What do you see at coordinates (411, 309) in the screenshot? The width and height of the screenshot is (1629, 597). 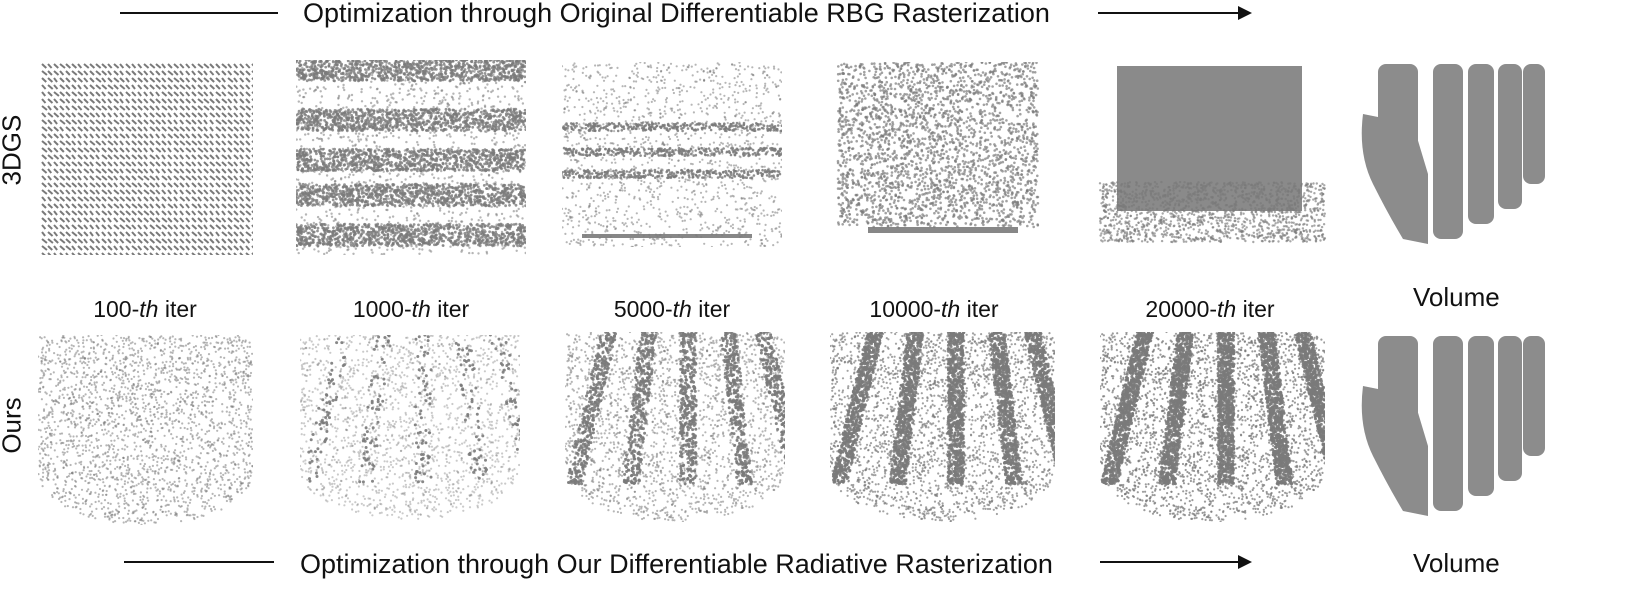 I see `iter-label-1000: 1000-th iter` at bounding box center [411, 309].